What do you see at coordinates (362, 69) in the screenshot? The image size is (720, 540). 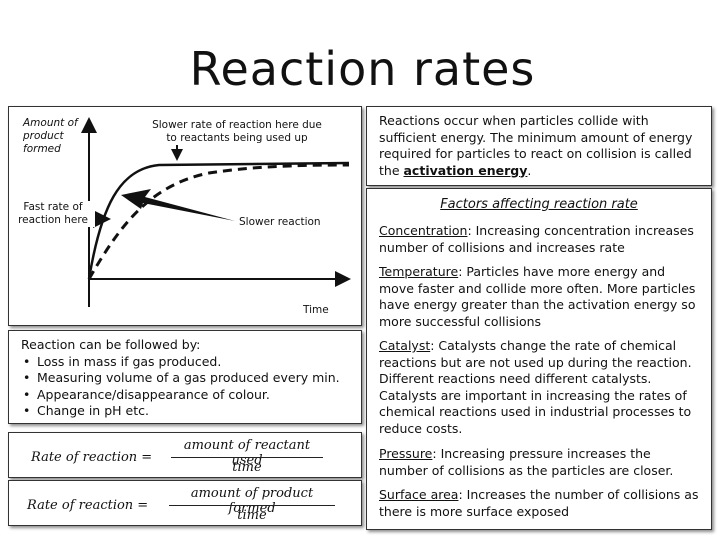 I see `page-title: Reaction rates` at bounding box center [362, 69].